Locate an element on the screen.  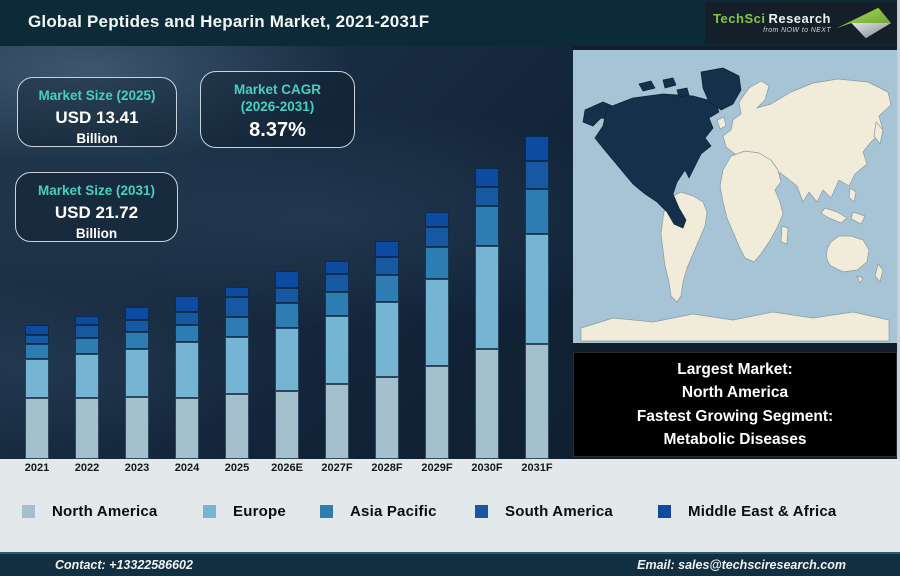
contact-phone: Contact: +13322586602 is located at coordinates (124, 565).